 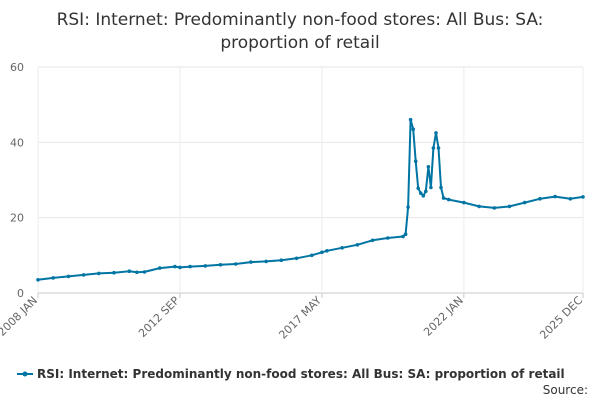 I want to click on y-tick-label: 40, so click(x=17, y=142).